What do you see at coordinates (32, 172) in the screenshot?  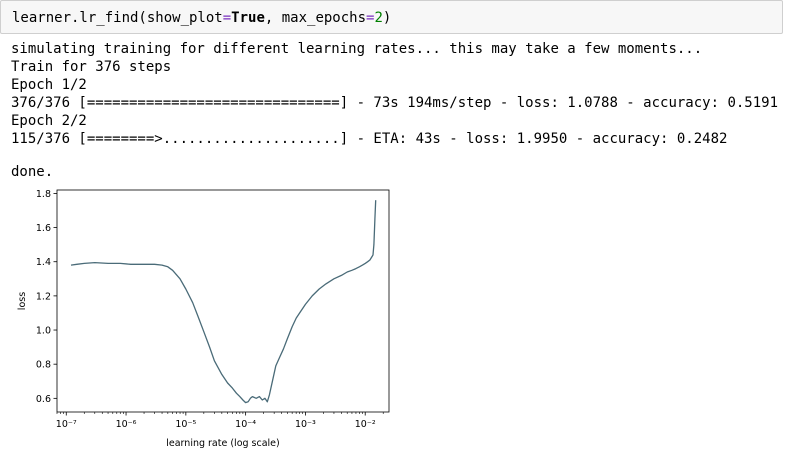 I see `output-line-8: done.` at bounding box center [32, 172].